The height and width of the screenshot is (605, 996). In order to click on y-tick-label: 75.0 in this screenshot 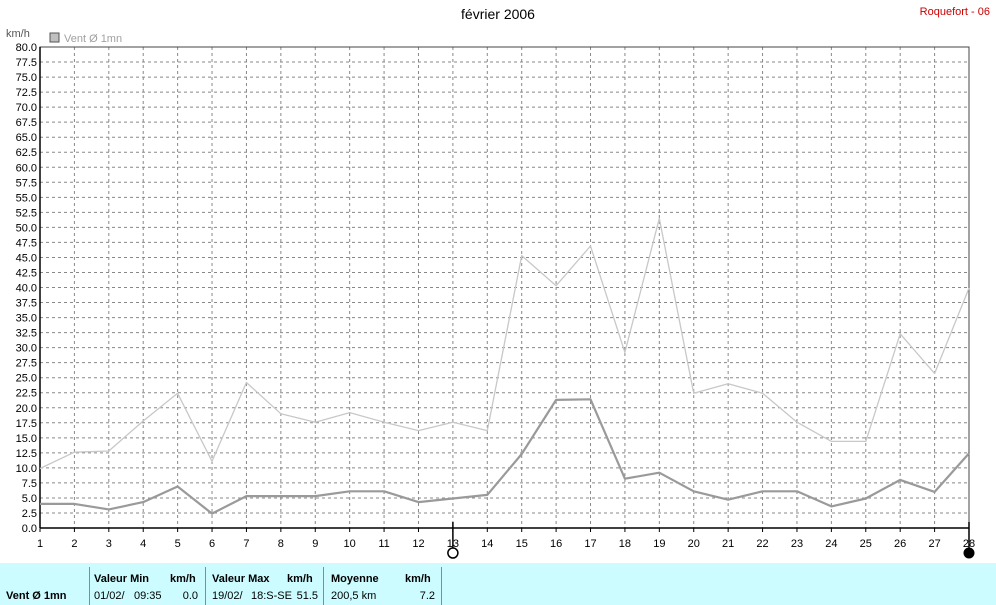, I will do `click(26, 78)`.